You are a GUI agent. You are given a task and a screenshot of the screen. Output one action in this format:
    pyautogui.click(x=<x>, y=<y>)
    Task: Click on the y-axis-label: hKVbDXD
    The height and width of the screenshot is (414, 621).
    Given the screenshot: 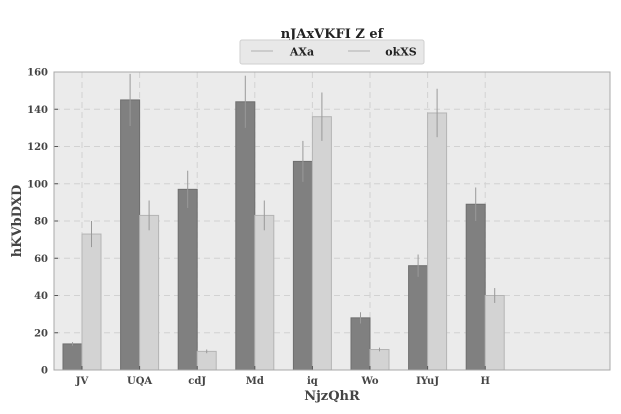 What is the action you would take?
    pyautogui.click(x=17, y=221)
    